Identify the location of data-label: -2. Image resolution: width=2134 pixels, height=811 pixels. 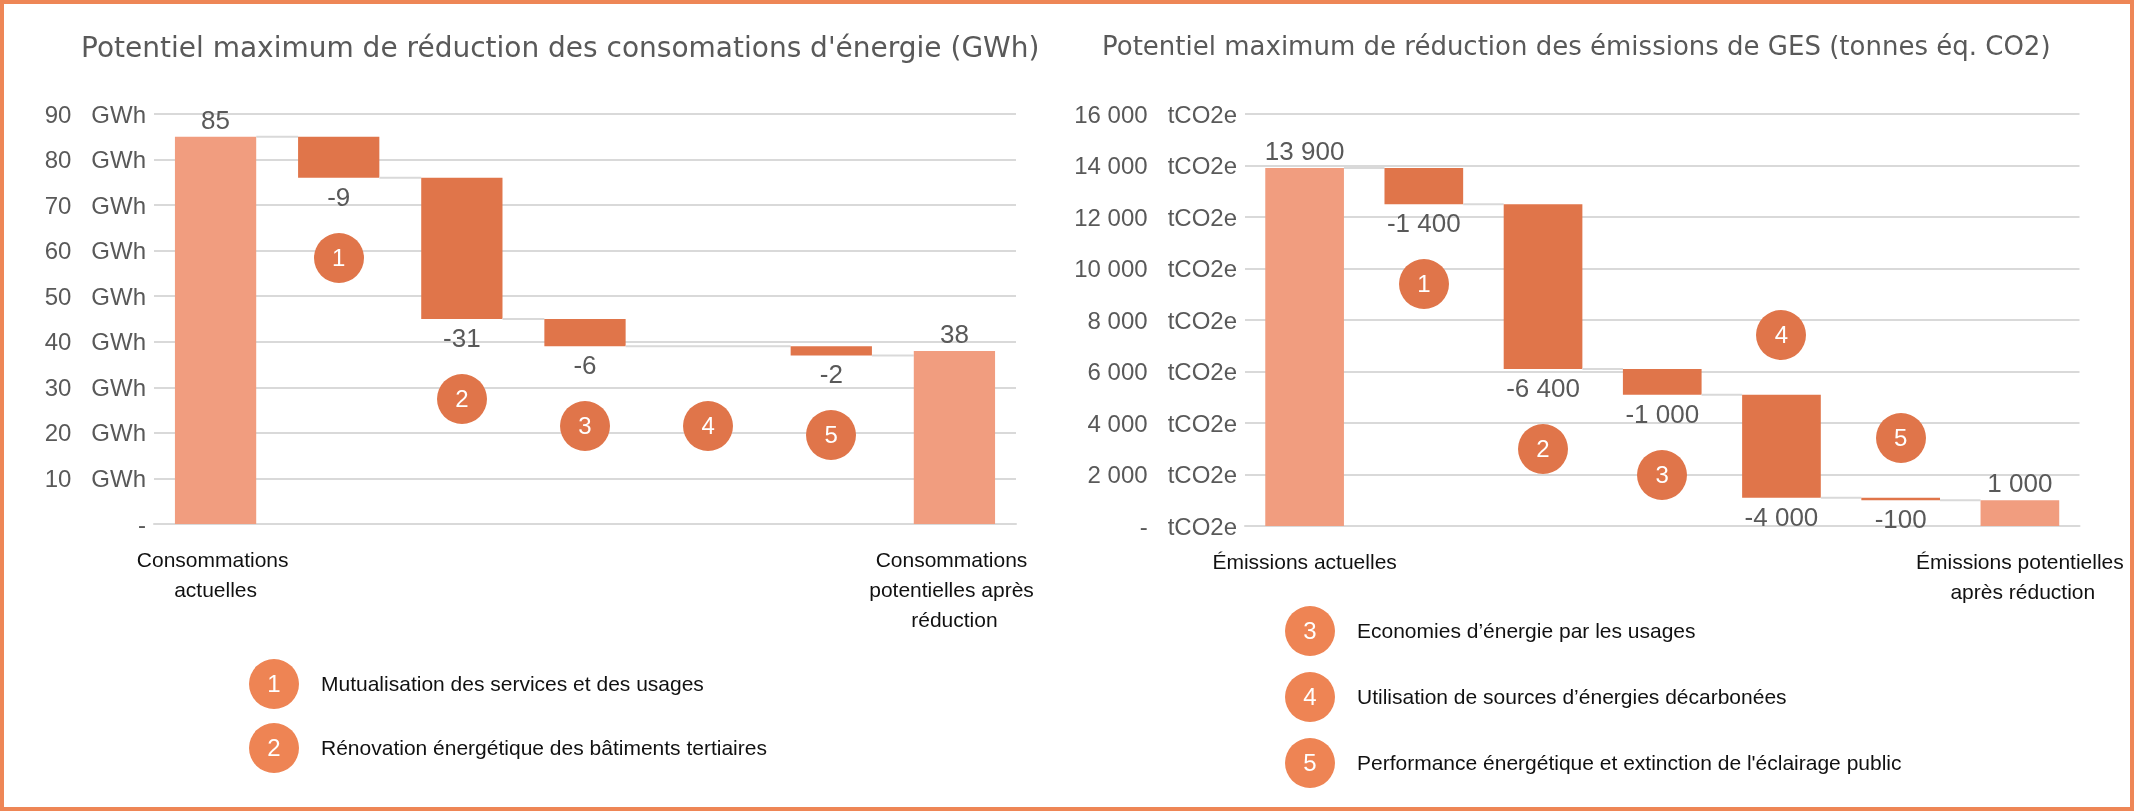
(831, 374).